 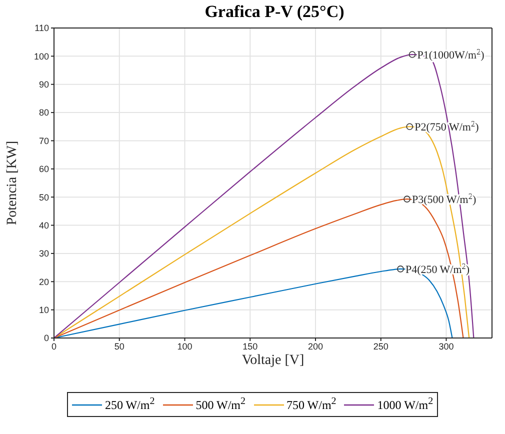 I want to click on x-tick-label: 200, so click(x=316, y=346).